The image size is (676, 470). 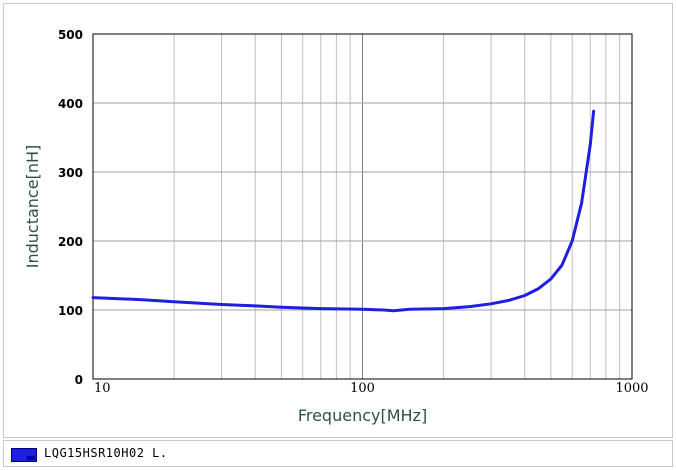 What do you see at coordinates (106, 453) in the screenshot?
I see `legend-label: LQG15HSR10H02 L.` at bounding box center [106, 453].